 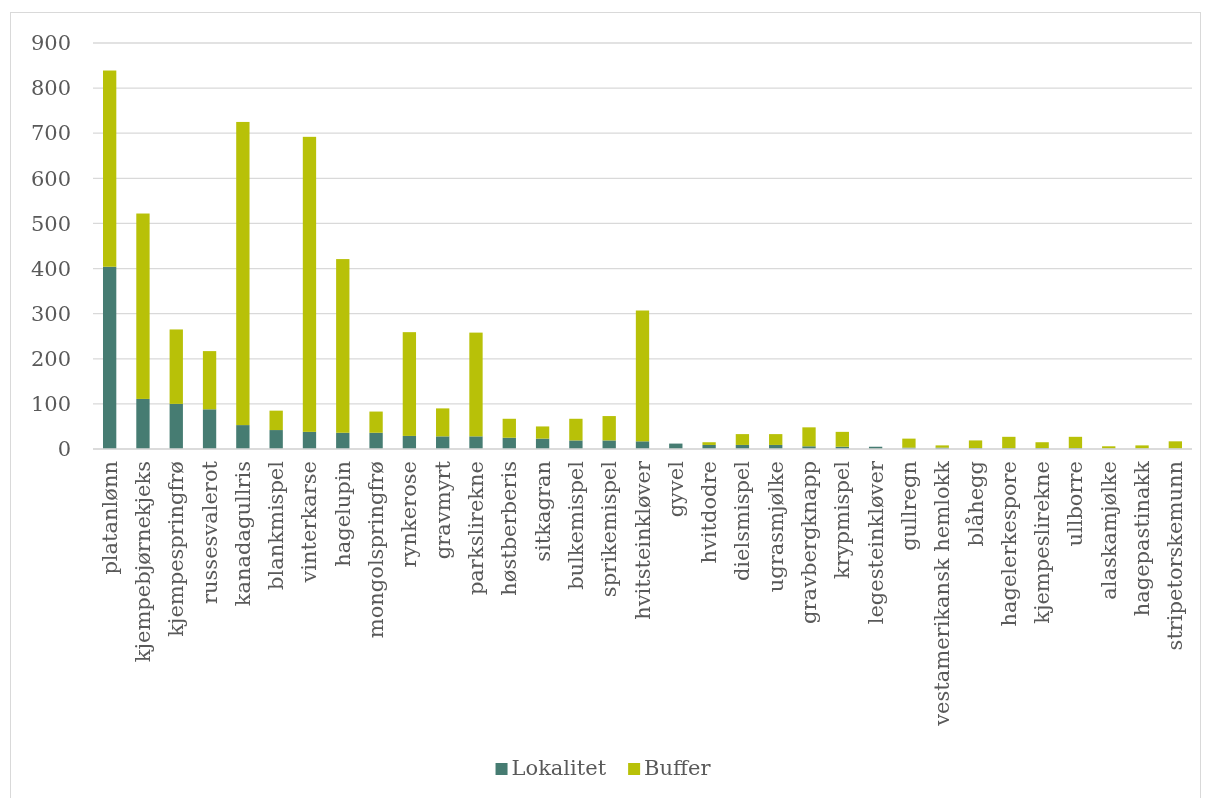 What do you see at coordinates (475, 528) in the screenshot?
I see `x-tick-label: parkslirekne` at bounding box center [475, 528].